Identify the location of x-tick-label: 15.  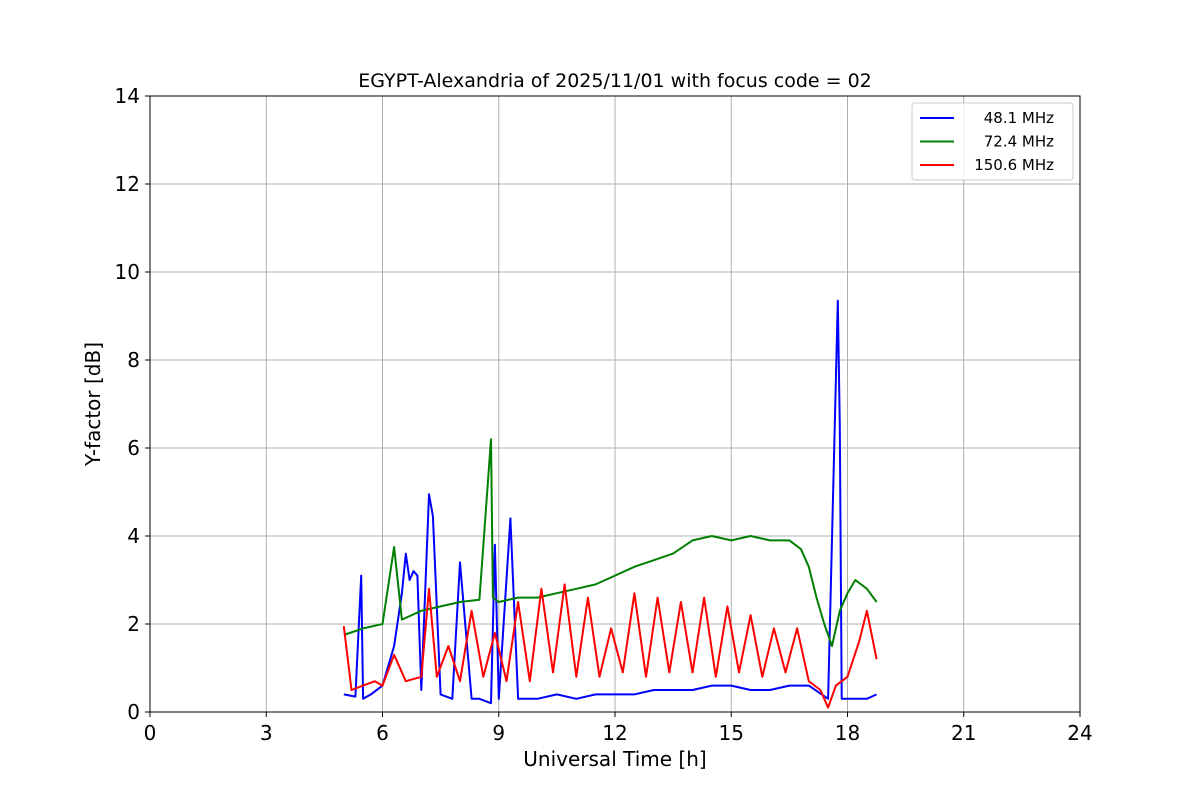
(731, 733).